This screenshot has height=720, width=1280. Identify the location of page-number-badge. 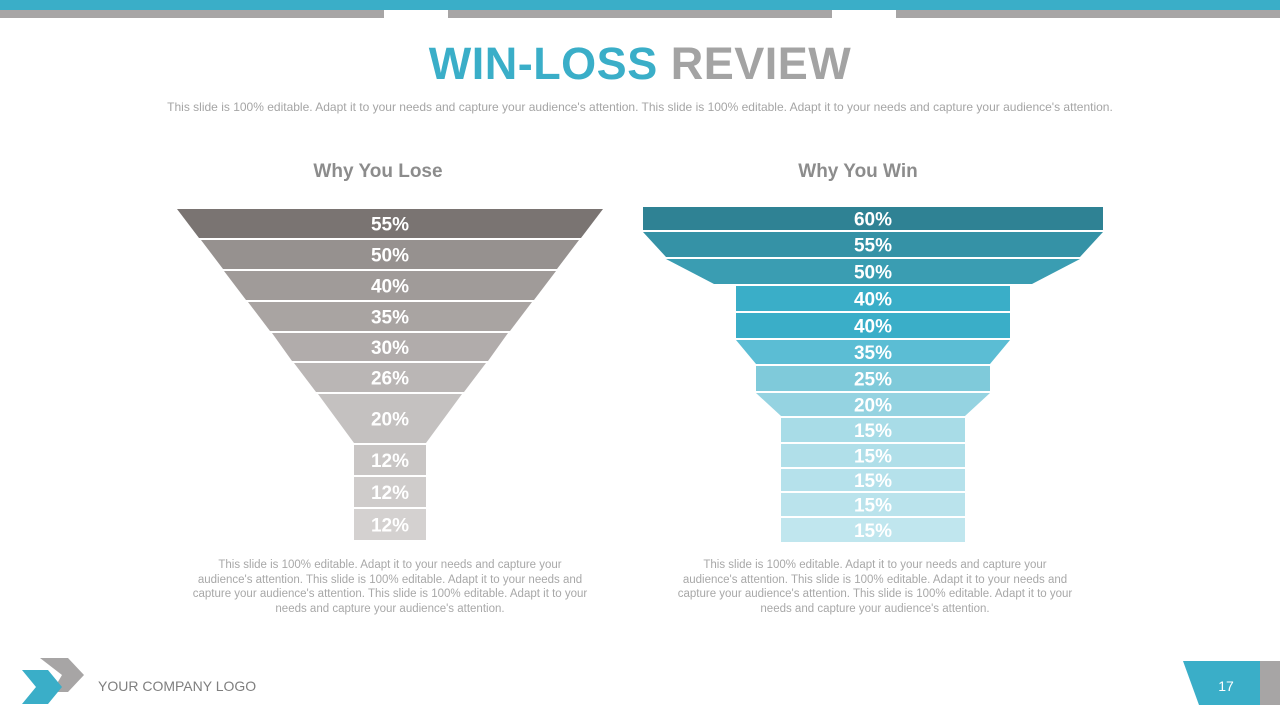
(1231, 683).